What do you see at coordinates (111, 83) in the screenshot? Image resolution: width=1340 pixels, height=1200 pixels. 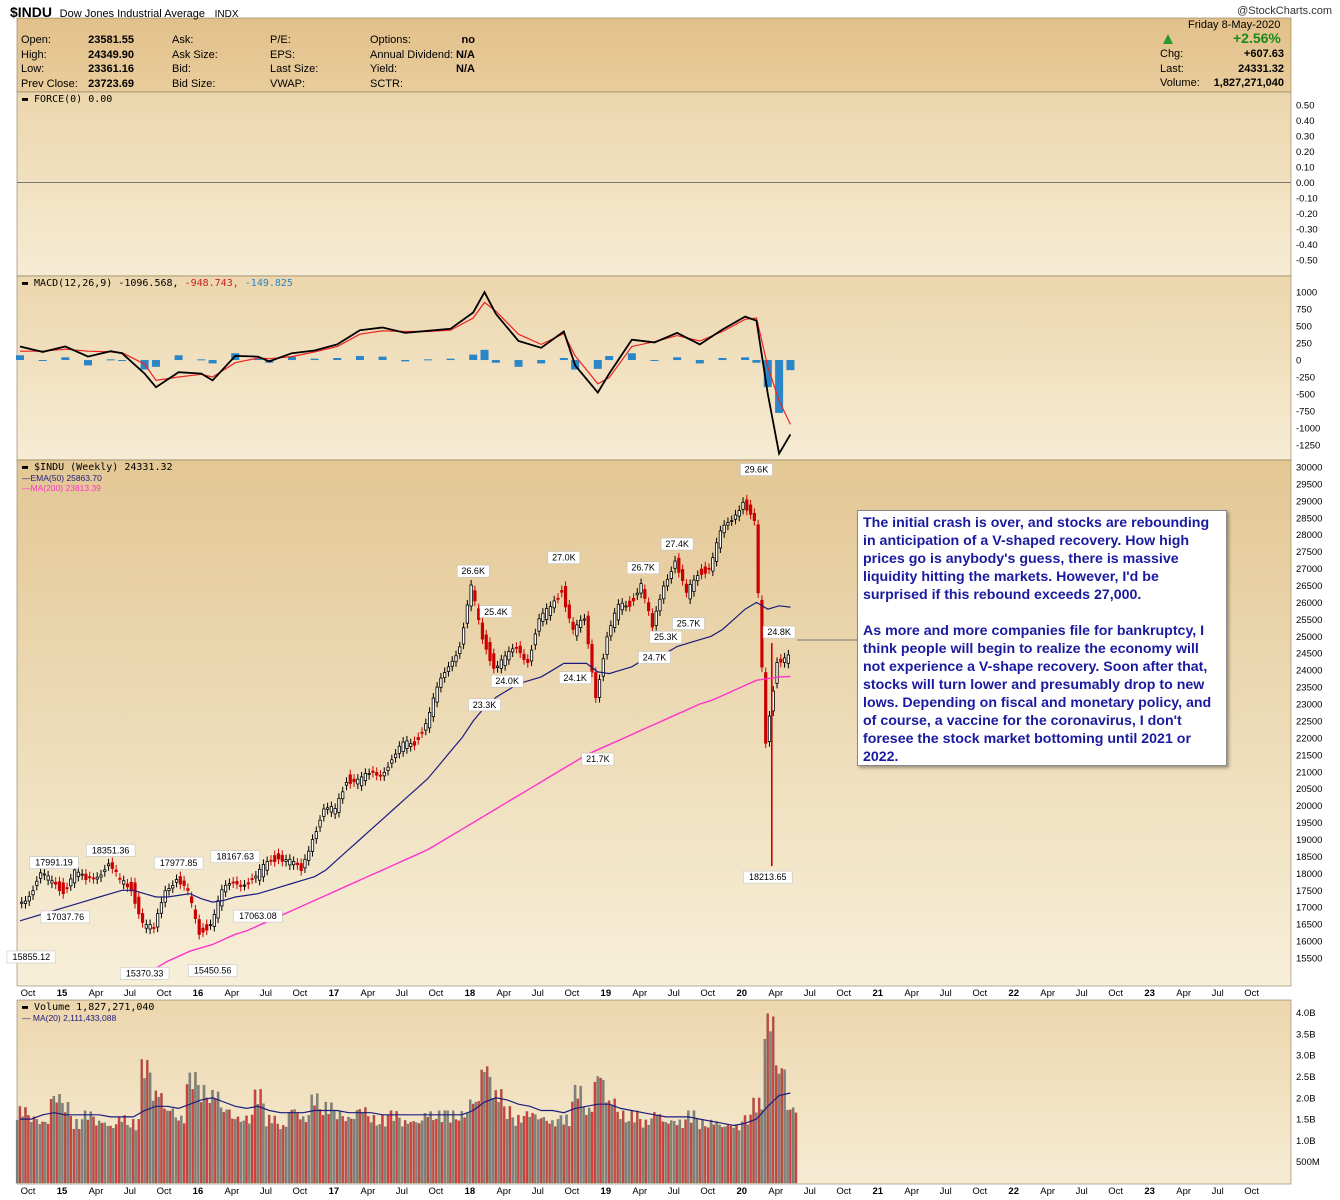 I see `quote-value: 23723.69` at bounding box center [111, 83].